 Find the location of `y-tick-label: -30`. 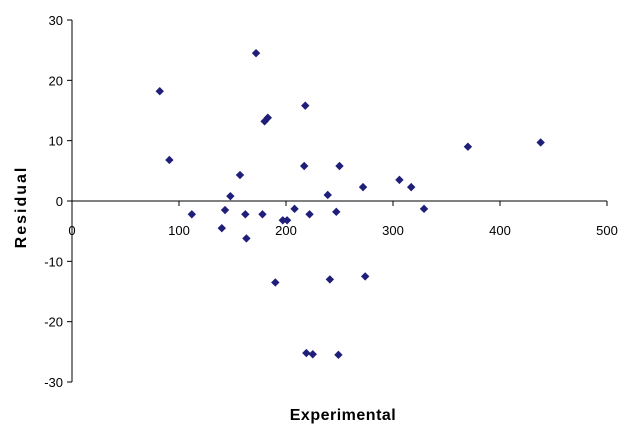

y-tick-label: -30 is located at coordinates (53, 382).